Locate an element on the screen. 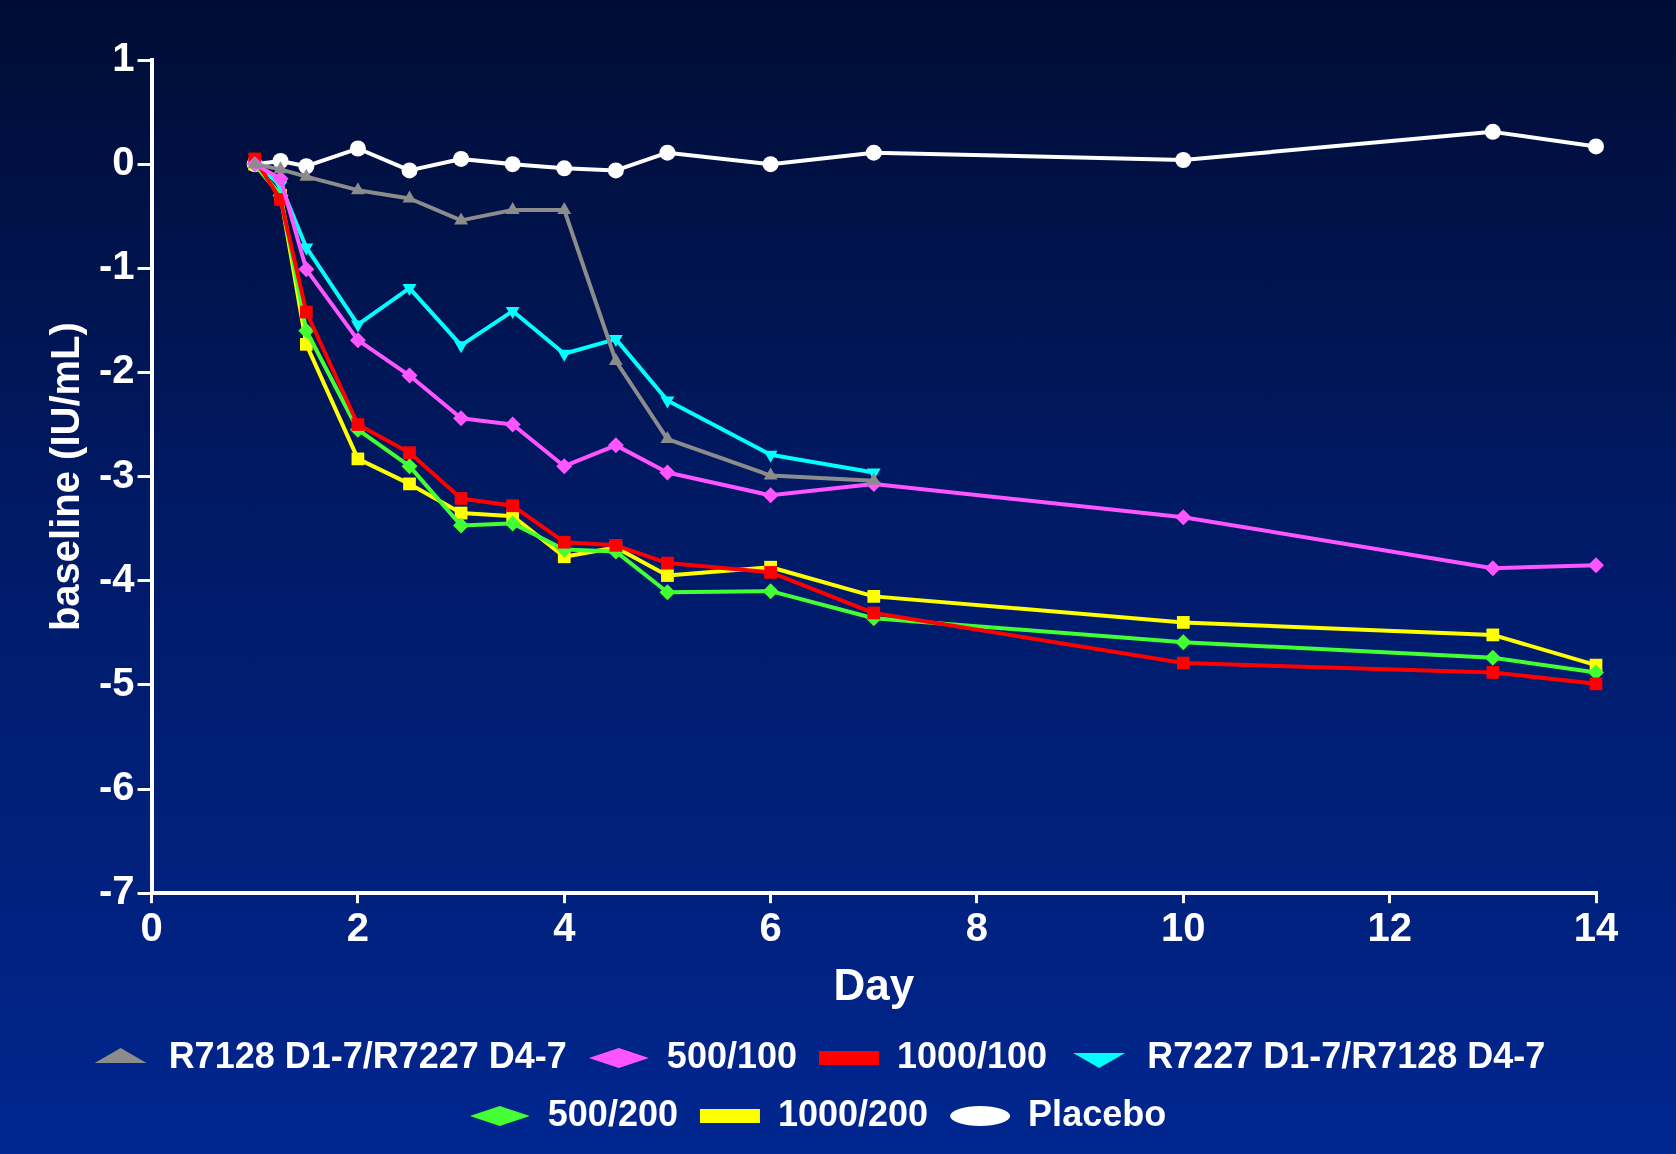 Image resolution: width=1676 pixels, height=1154 pixels. legend-label: 1000/100 is located at coordinates (972, 1055).